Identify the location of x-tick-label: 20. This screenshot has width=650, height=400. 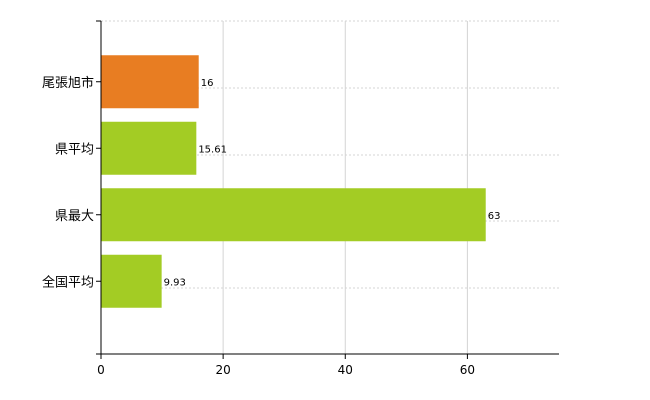
(222, 370).